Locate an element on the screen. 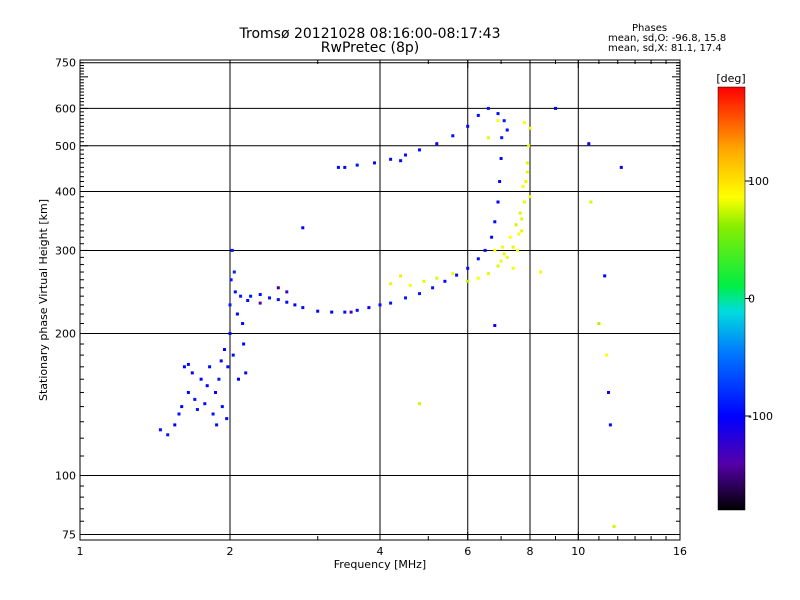 The width and height of the screenshot is (800, 600). y-tick-label: 500 is located at coordinates (65, 146).